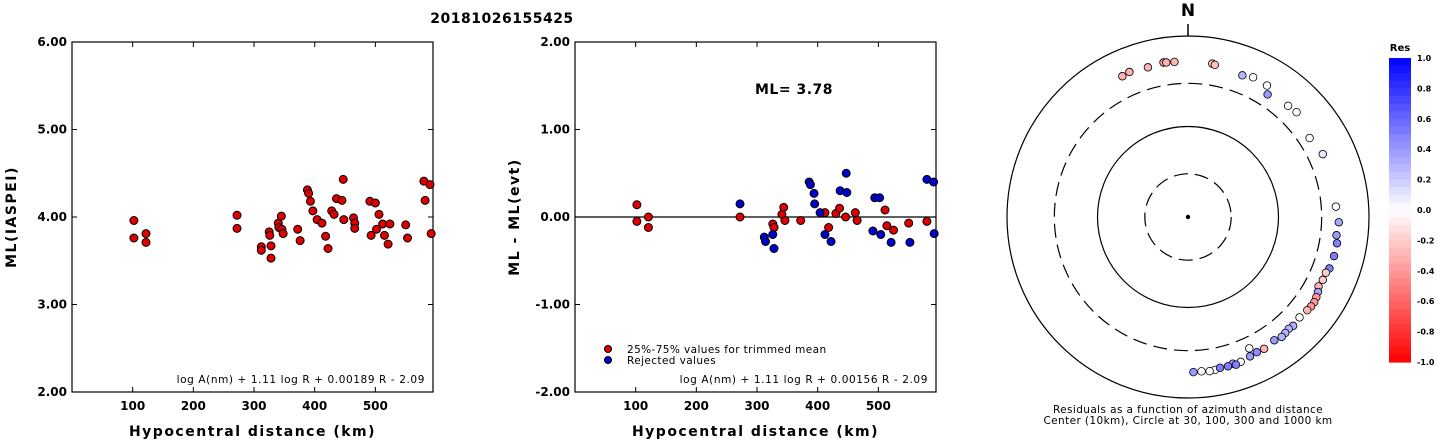 The image size is (1437, 441). What do you see at coordinates (635, 406) in the screenshot?
I see `x-tick-label: 100` at bounding box center [635, 406].